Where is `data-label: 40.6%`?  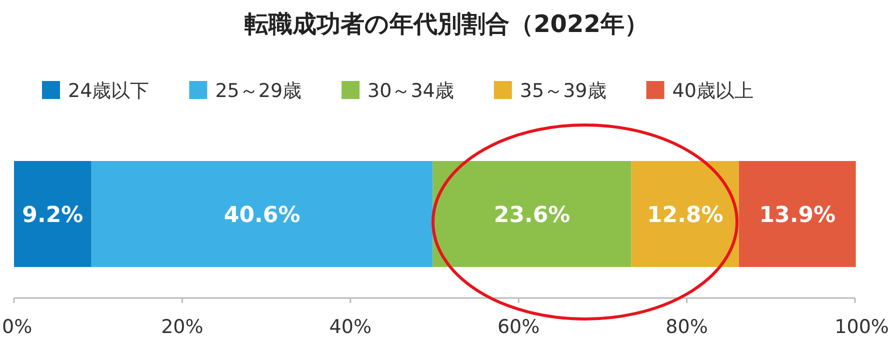
data-label: 40.6% is located at coordinates (262, 215).